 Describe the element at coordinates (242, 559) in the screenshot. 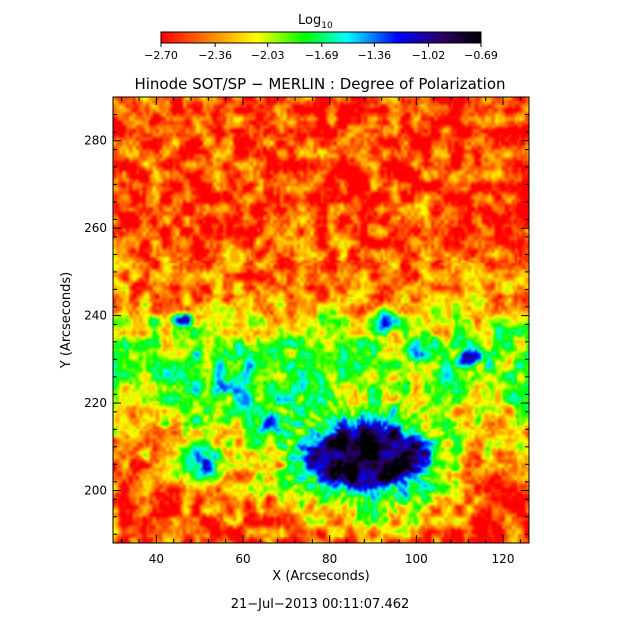

I see `x-tick-label: 60` at that location.